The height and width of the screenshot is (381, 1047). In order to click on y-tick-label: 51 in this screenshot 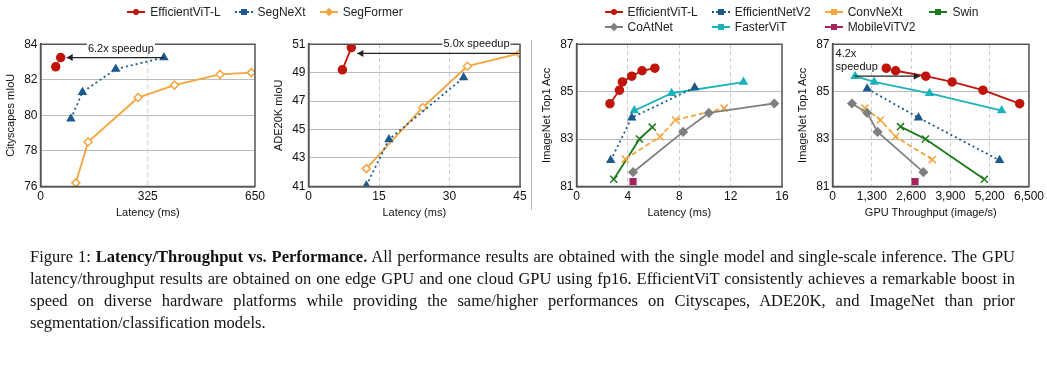, I will do `click(299, 43)`.